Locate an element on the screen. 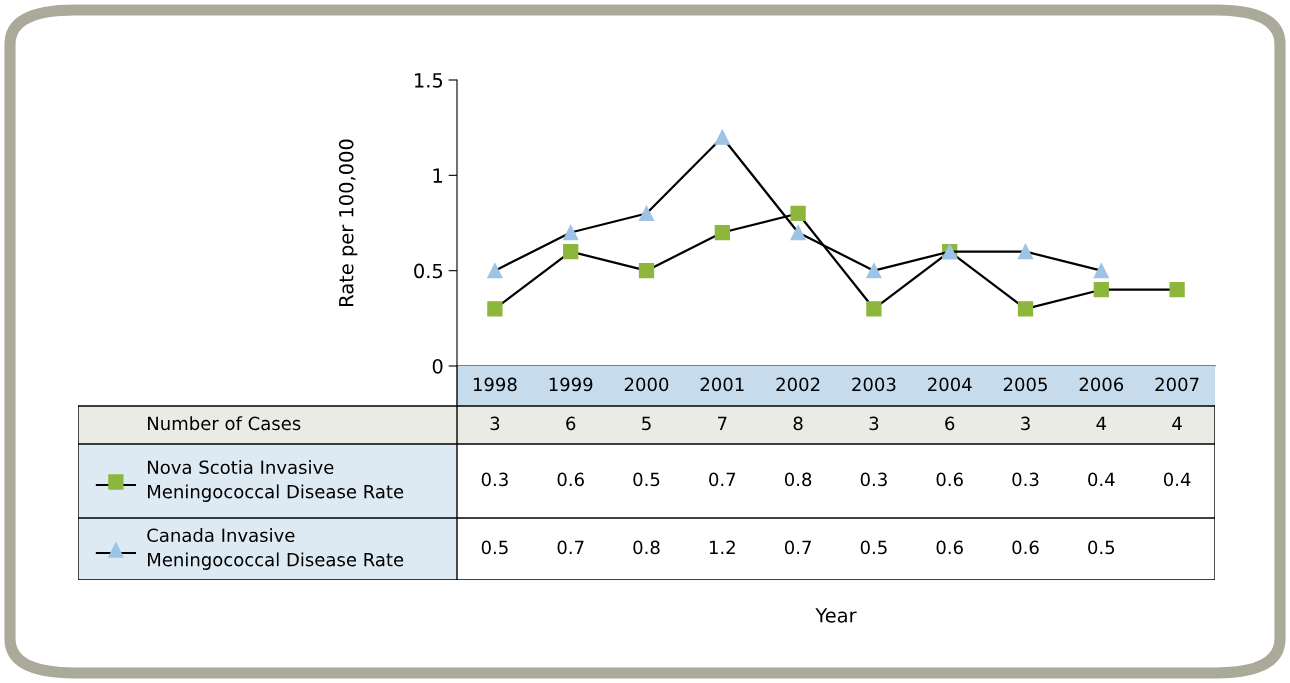 This screenshot has width=1290, height=683. text: 5 is located at coordinates (646, 423).